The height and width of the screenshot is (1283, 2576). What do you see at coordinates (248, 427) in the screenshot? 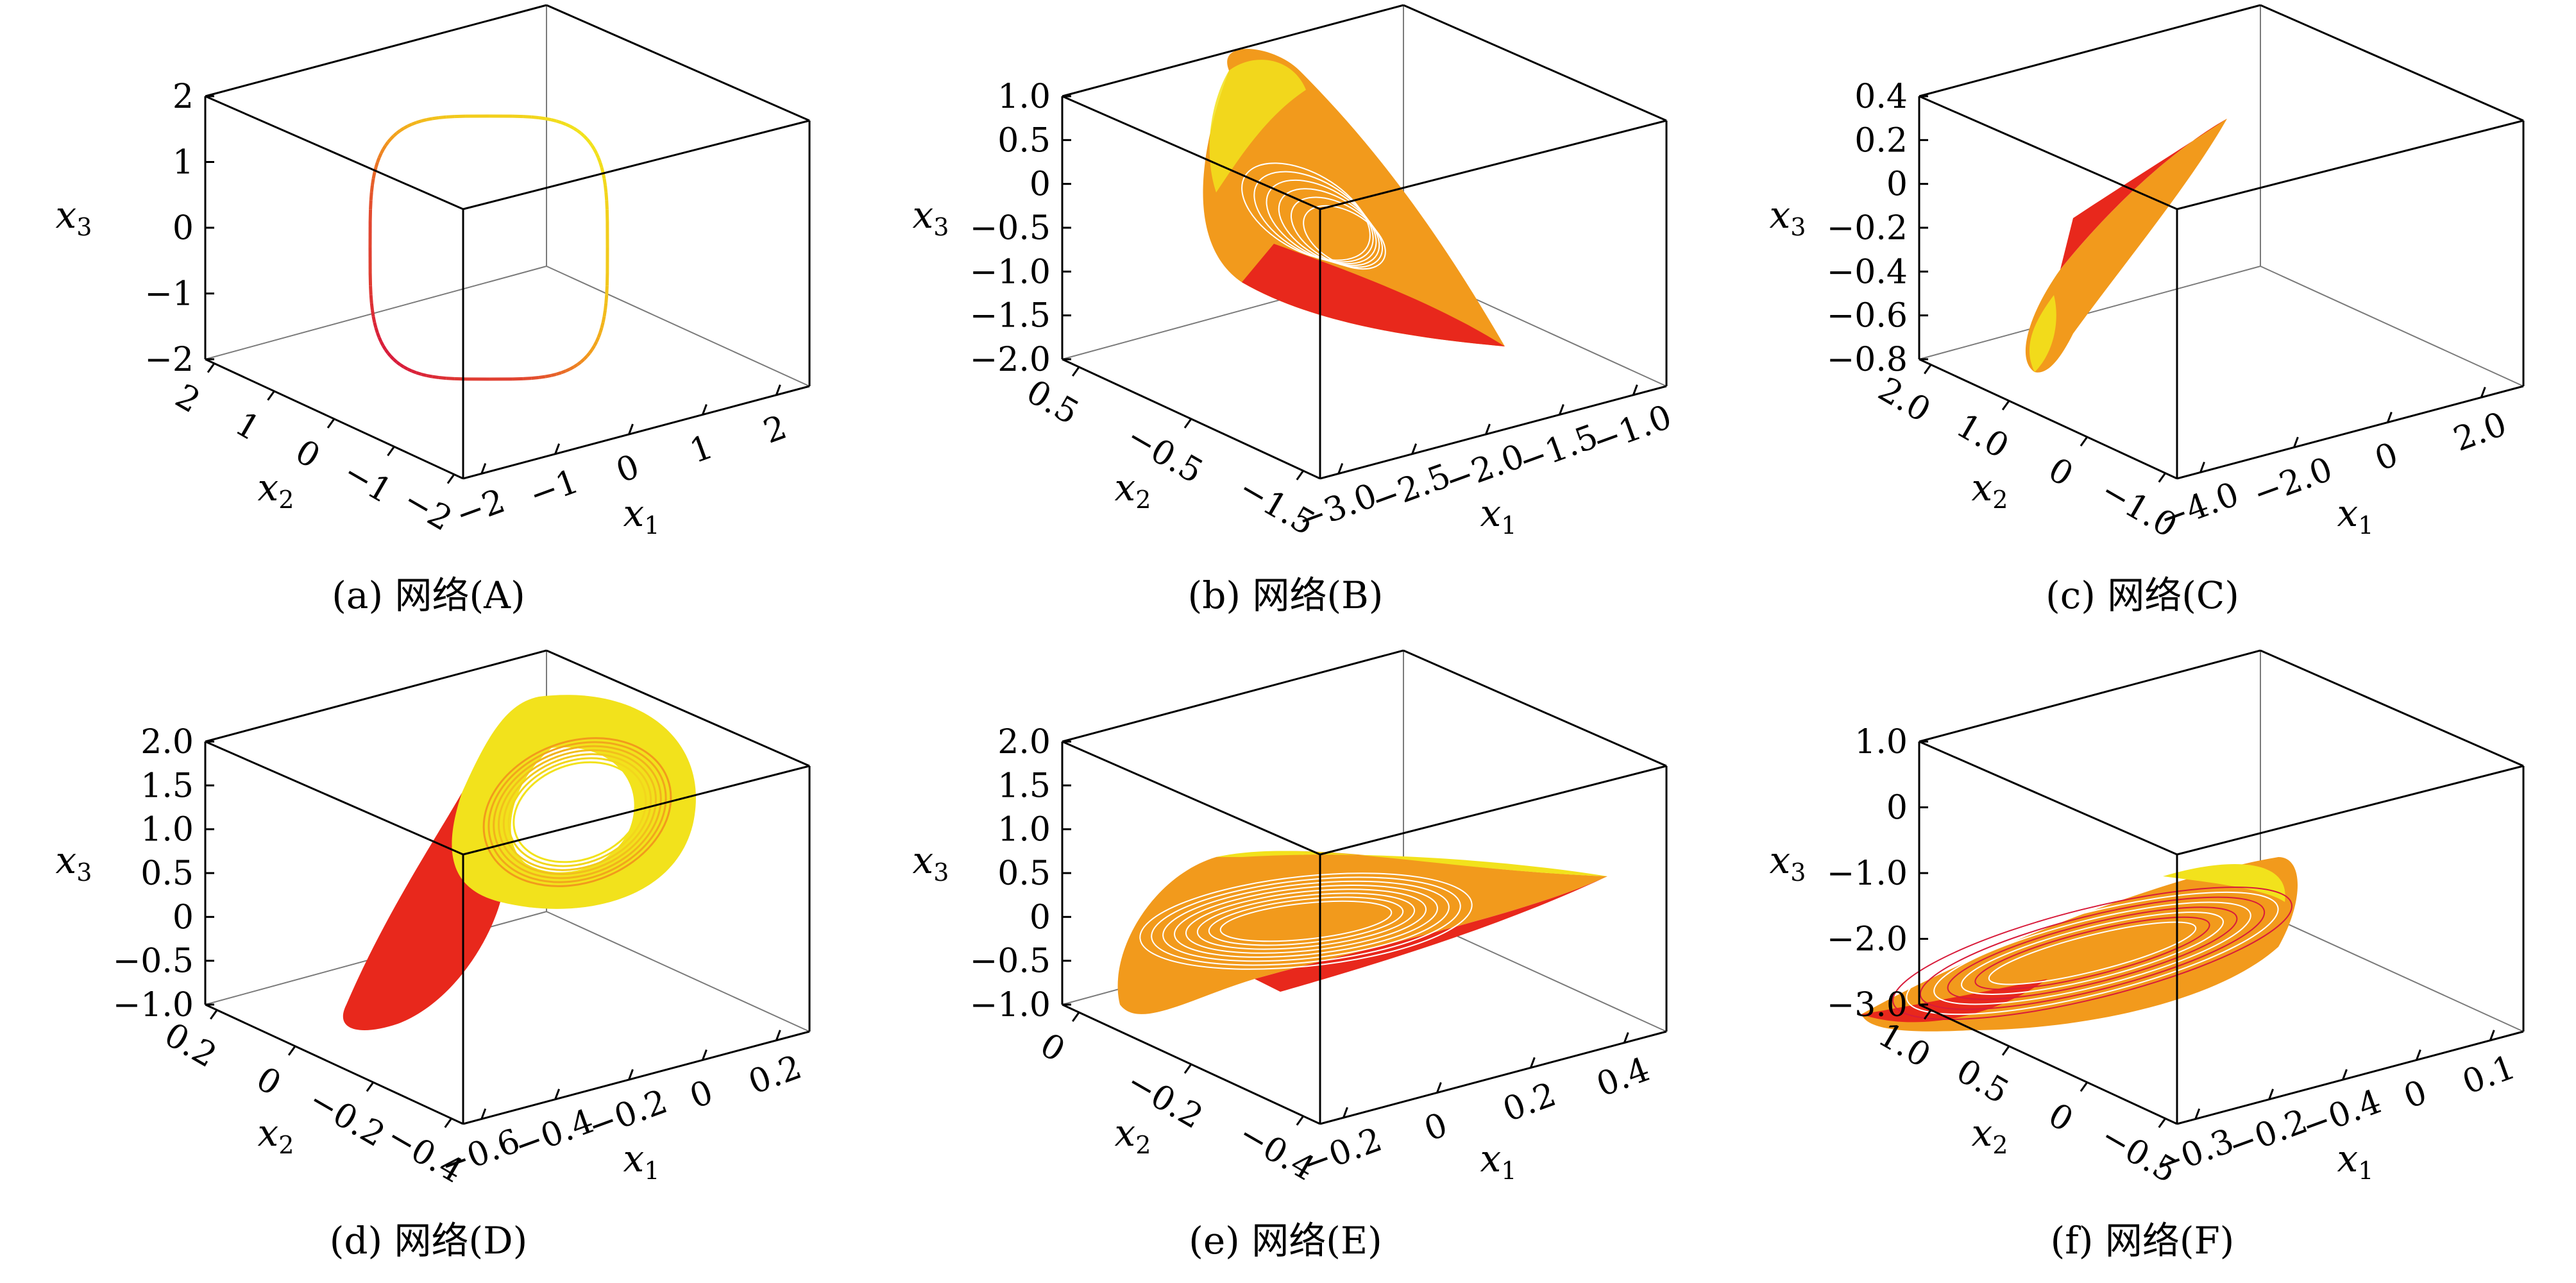
I see `panel-A-x2-tick: 1` at bounding box center [248, 427].